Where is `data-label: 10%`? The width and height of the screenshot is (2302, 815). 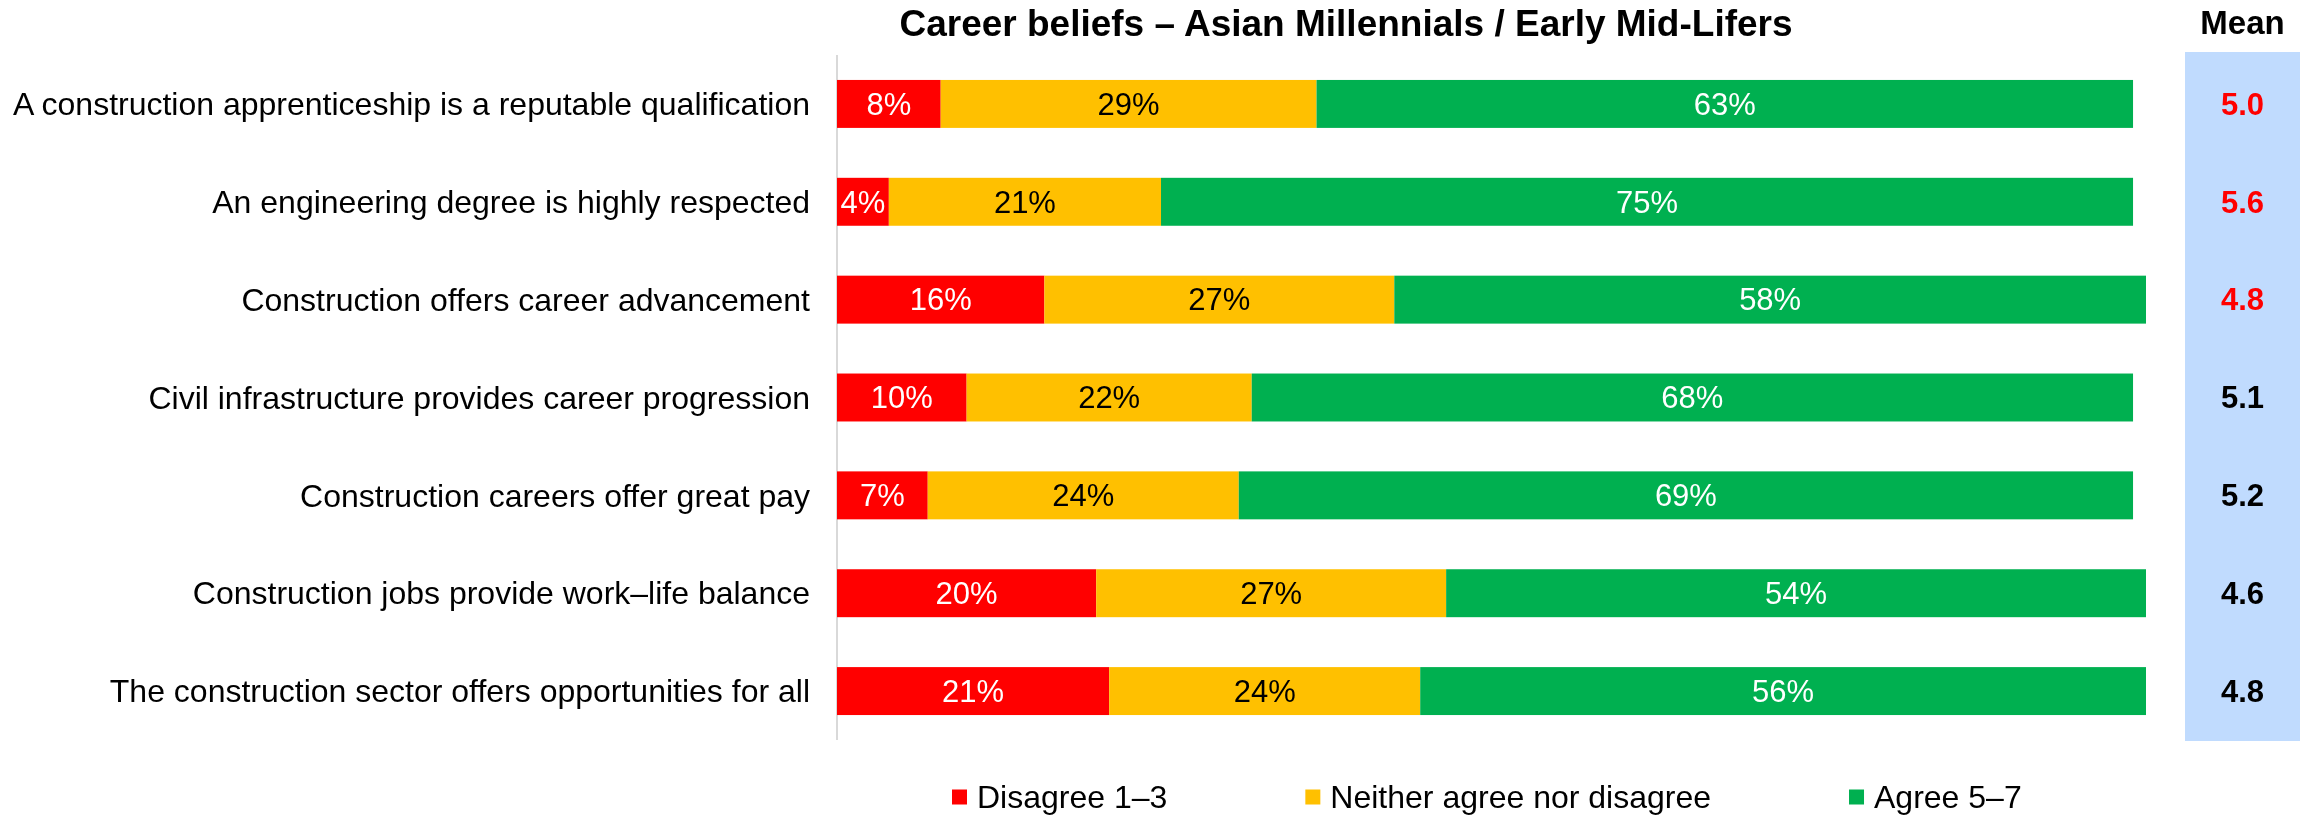 data-label: 10% is located at coordinates (901, 398).